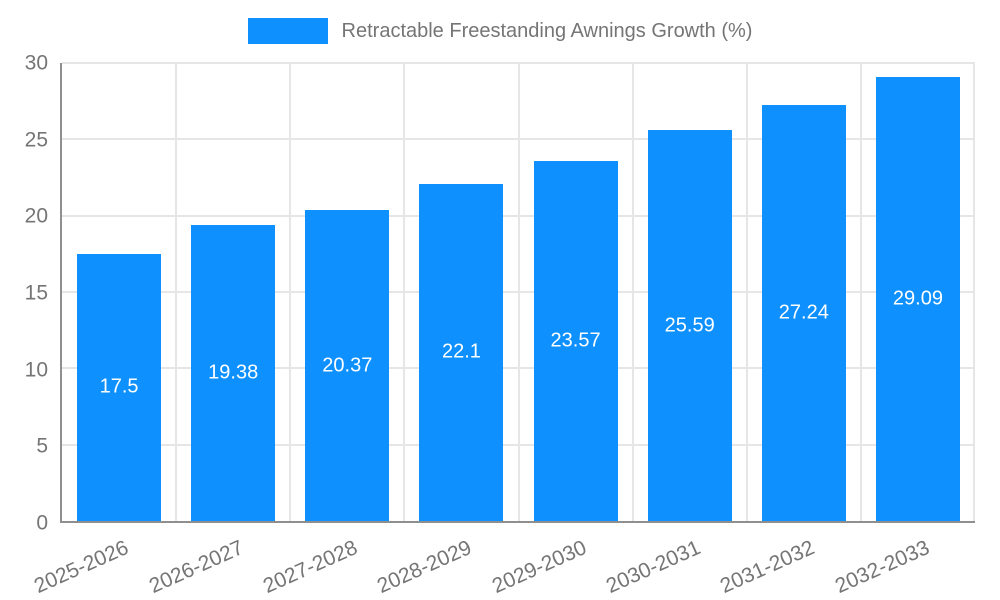  I want to click on bar-2031-2032: 27.24, so click(803, 313).